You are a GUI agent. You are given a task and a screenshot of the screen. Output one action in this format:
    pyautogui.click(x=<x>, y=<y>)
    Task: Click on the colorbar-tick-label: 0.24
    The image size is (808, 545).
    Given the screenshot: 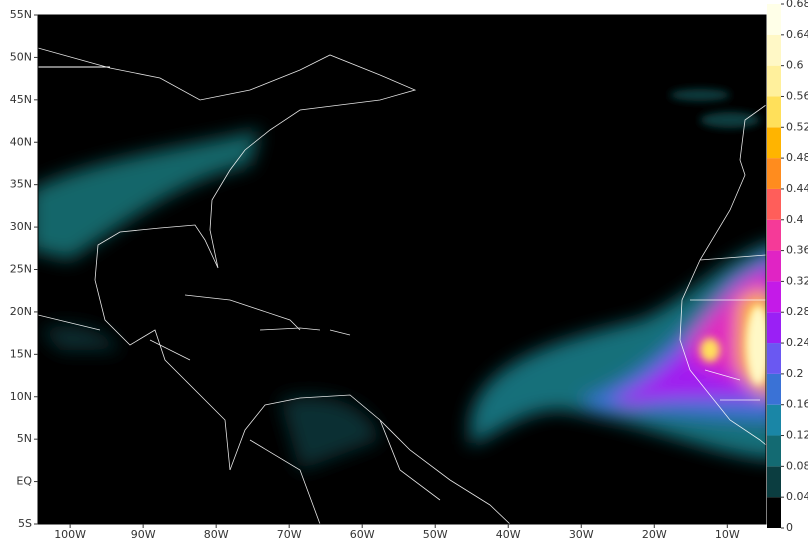 What is the action you would take?
    pyautogui.click(x=797, y=342)
    